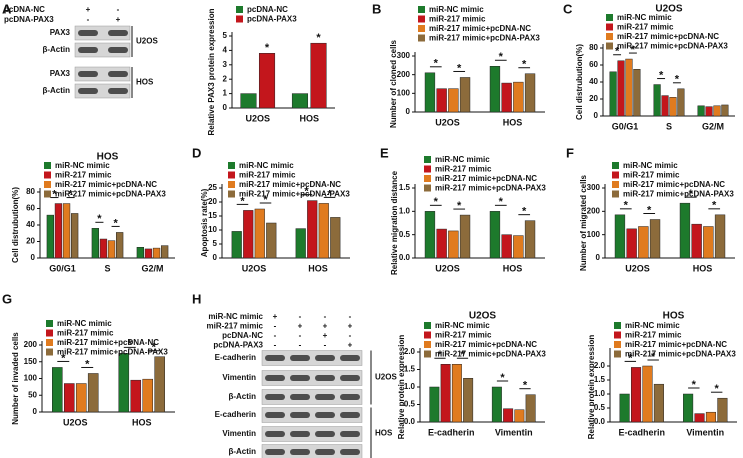 The width and height of the screenshot is (743, 458). What do you see at coordinates (235, 414) in the screenshot?
I see `blot-row-label: E-cadherin` at bounding box center [235, 414].